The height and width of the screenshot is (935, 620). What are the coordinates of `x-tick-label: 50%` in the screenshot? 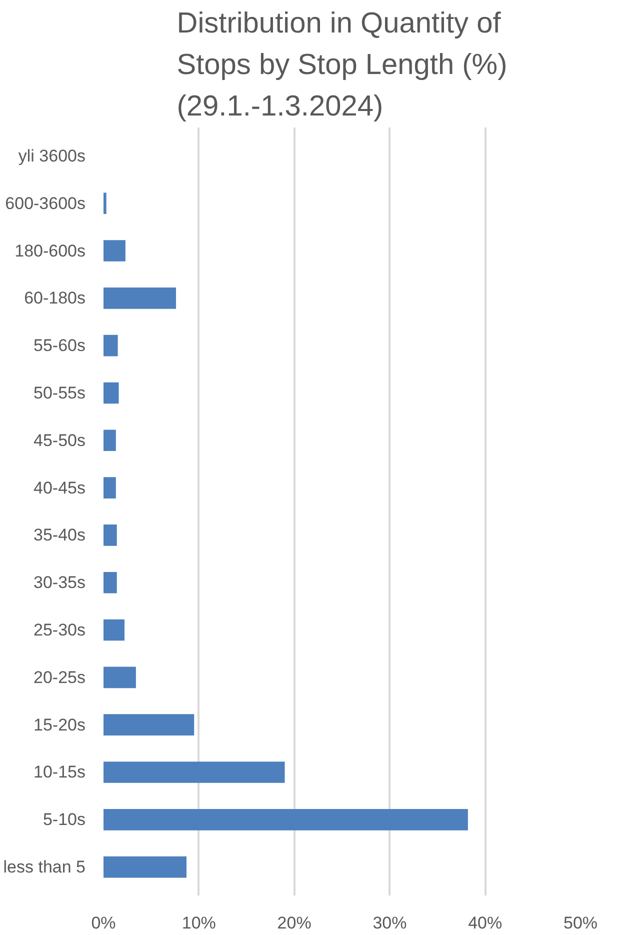 It's located at (580, 923).